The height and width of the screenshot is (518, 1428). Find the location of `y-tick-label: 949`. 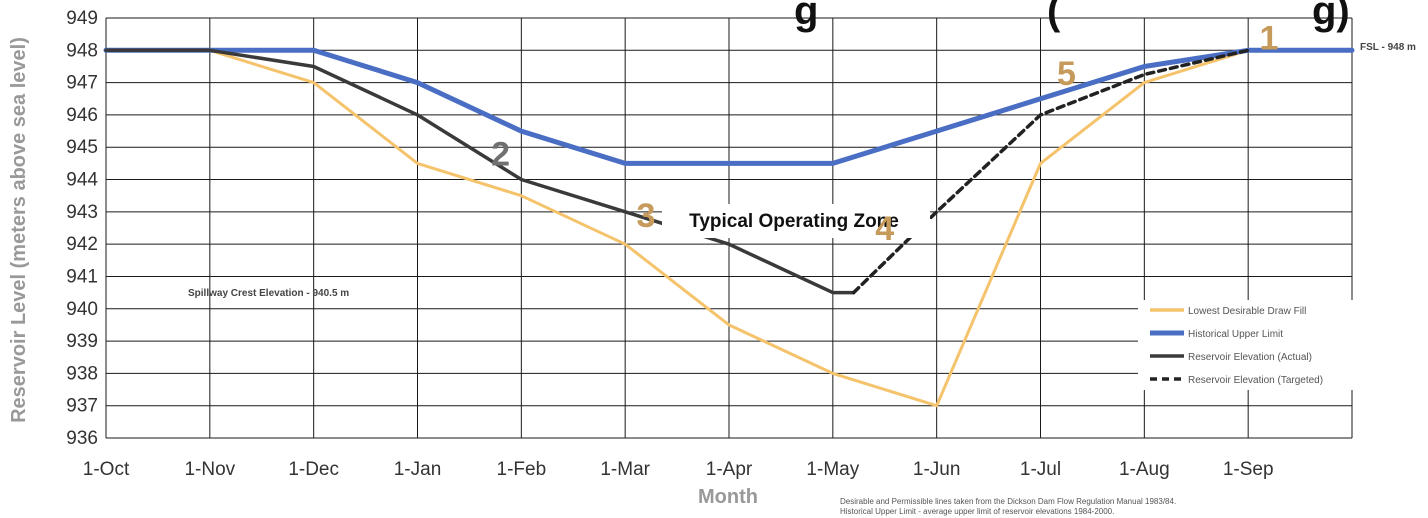

y-tick-label: 949 is located at coordinates (82, 18).